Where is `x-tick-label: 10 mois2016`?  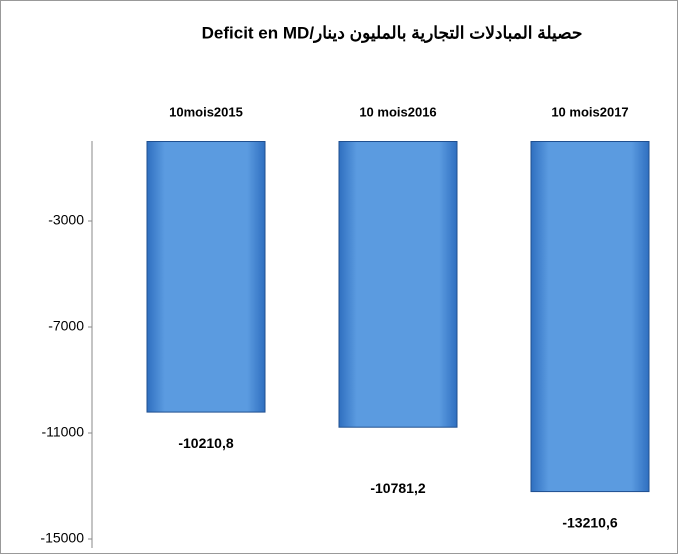 x-tick-label: 10 mois2016 is located at coordinates (397, 111).